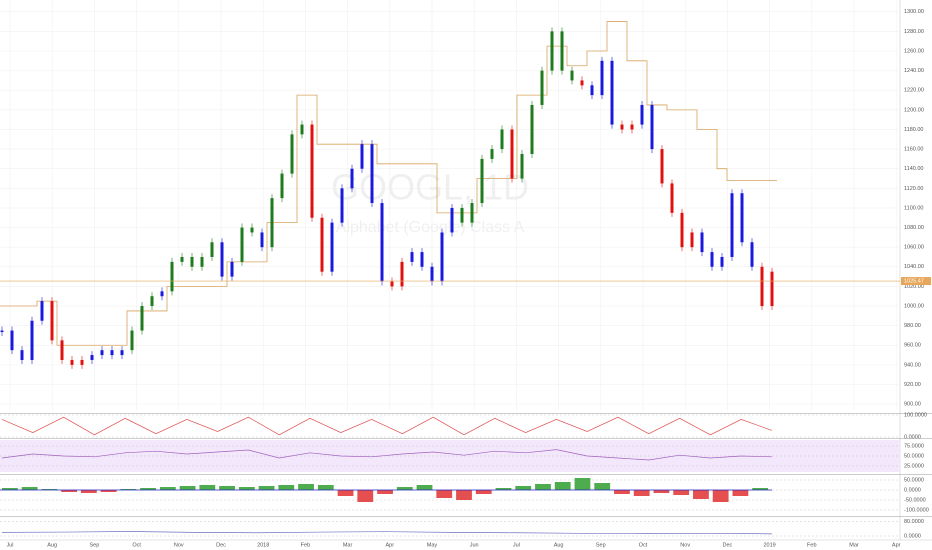 This screenshot has width=932, height=550. Describe the element at coordinates (913, 169) in the screenshot. I see `y-tick-label: 1140.00` at that location.